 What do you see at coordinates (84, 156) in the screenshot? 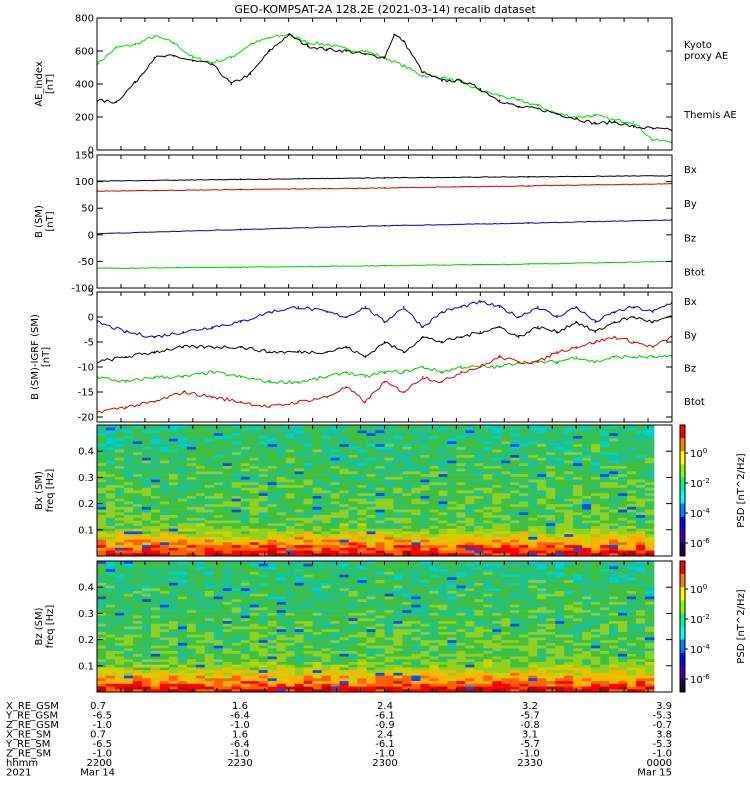
I see `y-tick-label: 150` at bounding box center [84, 156].